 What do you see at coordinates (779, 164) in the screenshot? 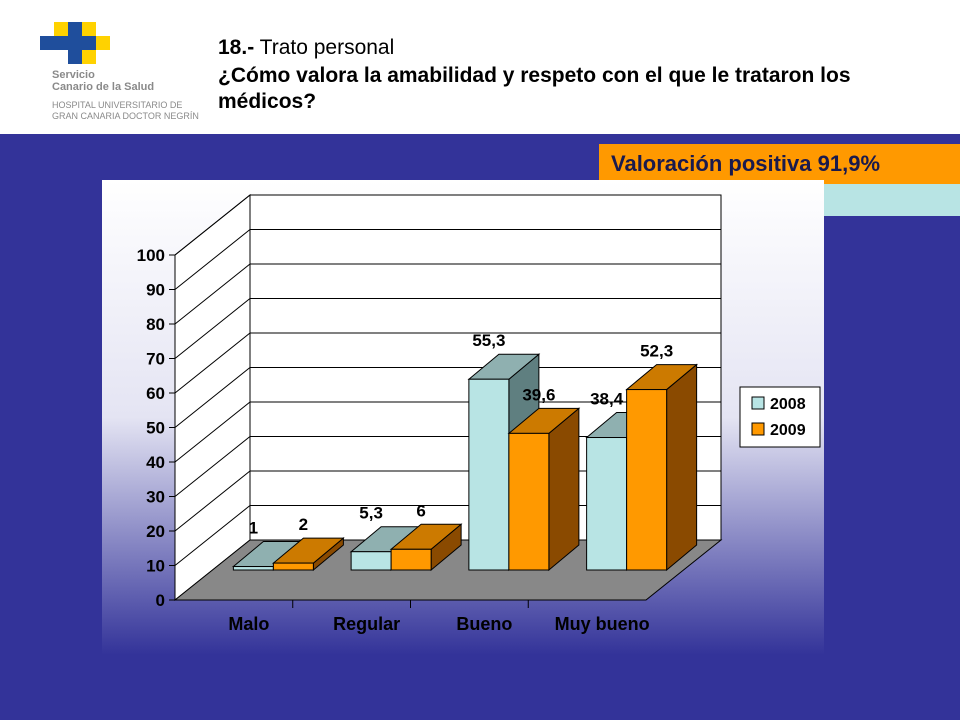
I see `valoracion-positiva-2009: Valoración positiva 91,9%` at bounding box center [779, 164].